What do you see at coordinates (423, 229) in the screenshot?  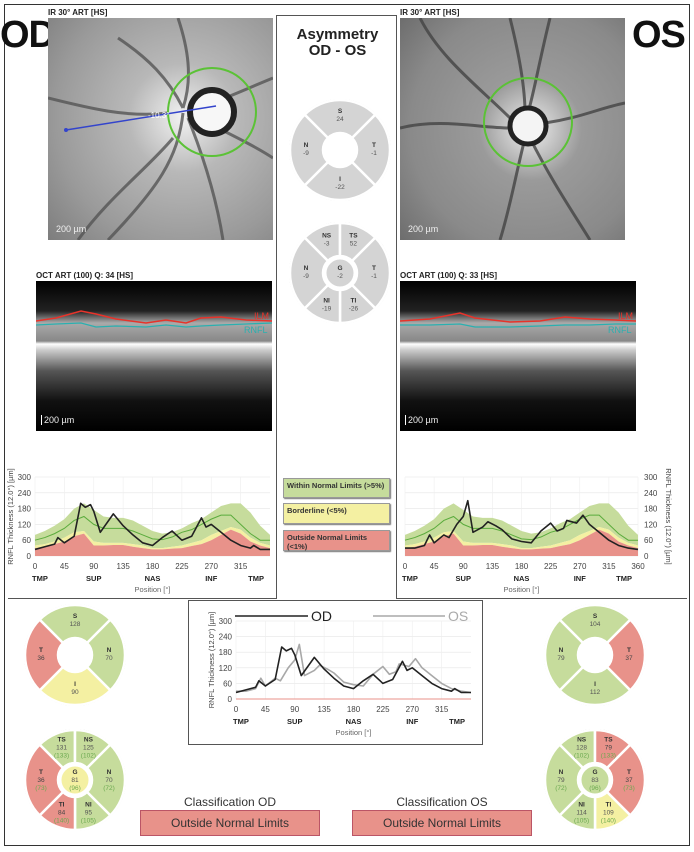 I see `os-fundus-scale: 200 µm` at bounding box center [423, 229].